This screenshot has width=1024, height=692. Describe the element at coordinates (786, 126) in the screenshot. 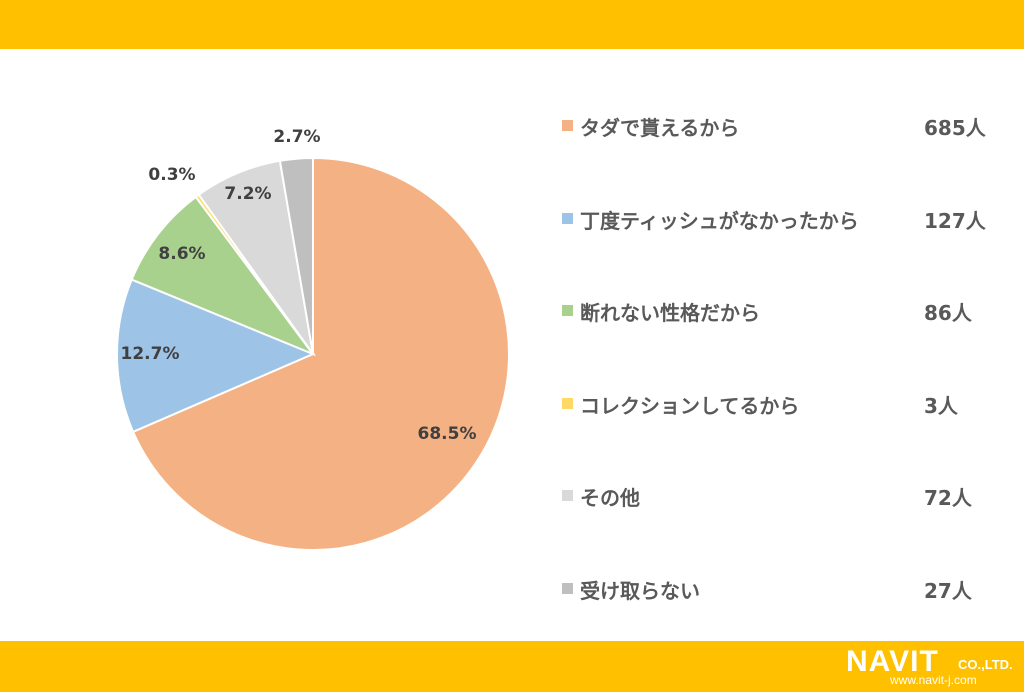

I see `legend-item-1: タダで貰えるから 685人` at that location.